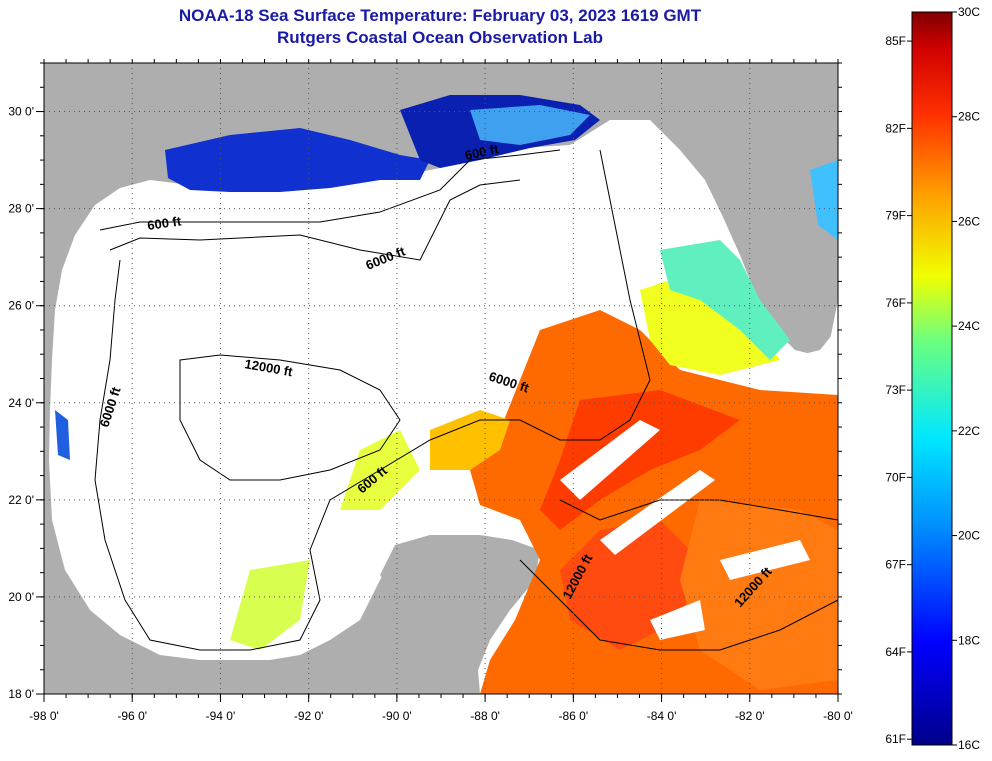  I want to click on colorbar-celsius-label: 18C, so click(969, 640).